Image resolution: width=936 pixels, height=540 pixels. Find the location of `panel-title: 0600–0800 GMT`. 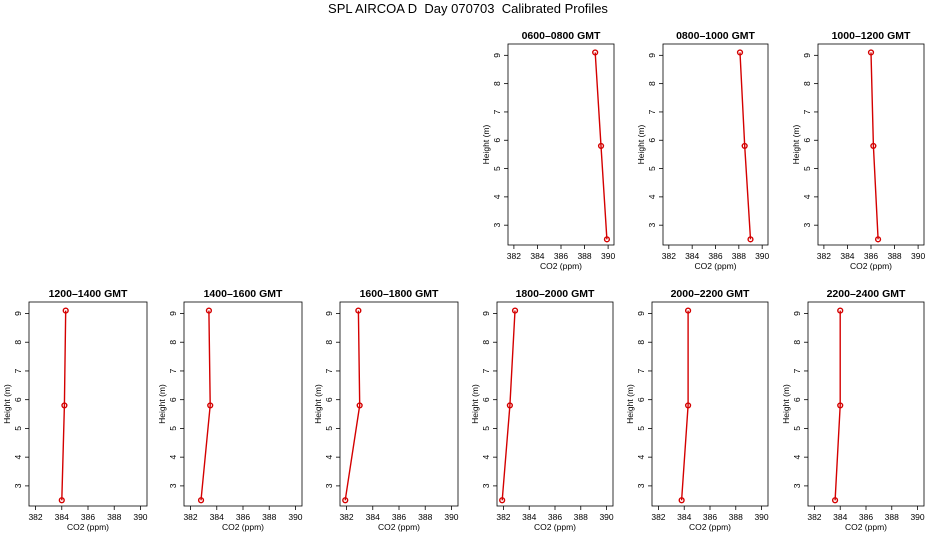

panel-title: 0600–0800 GMT is located at coordinates (561, 36).